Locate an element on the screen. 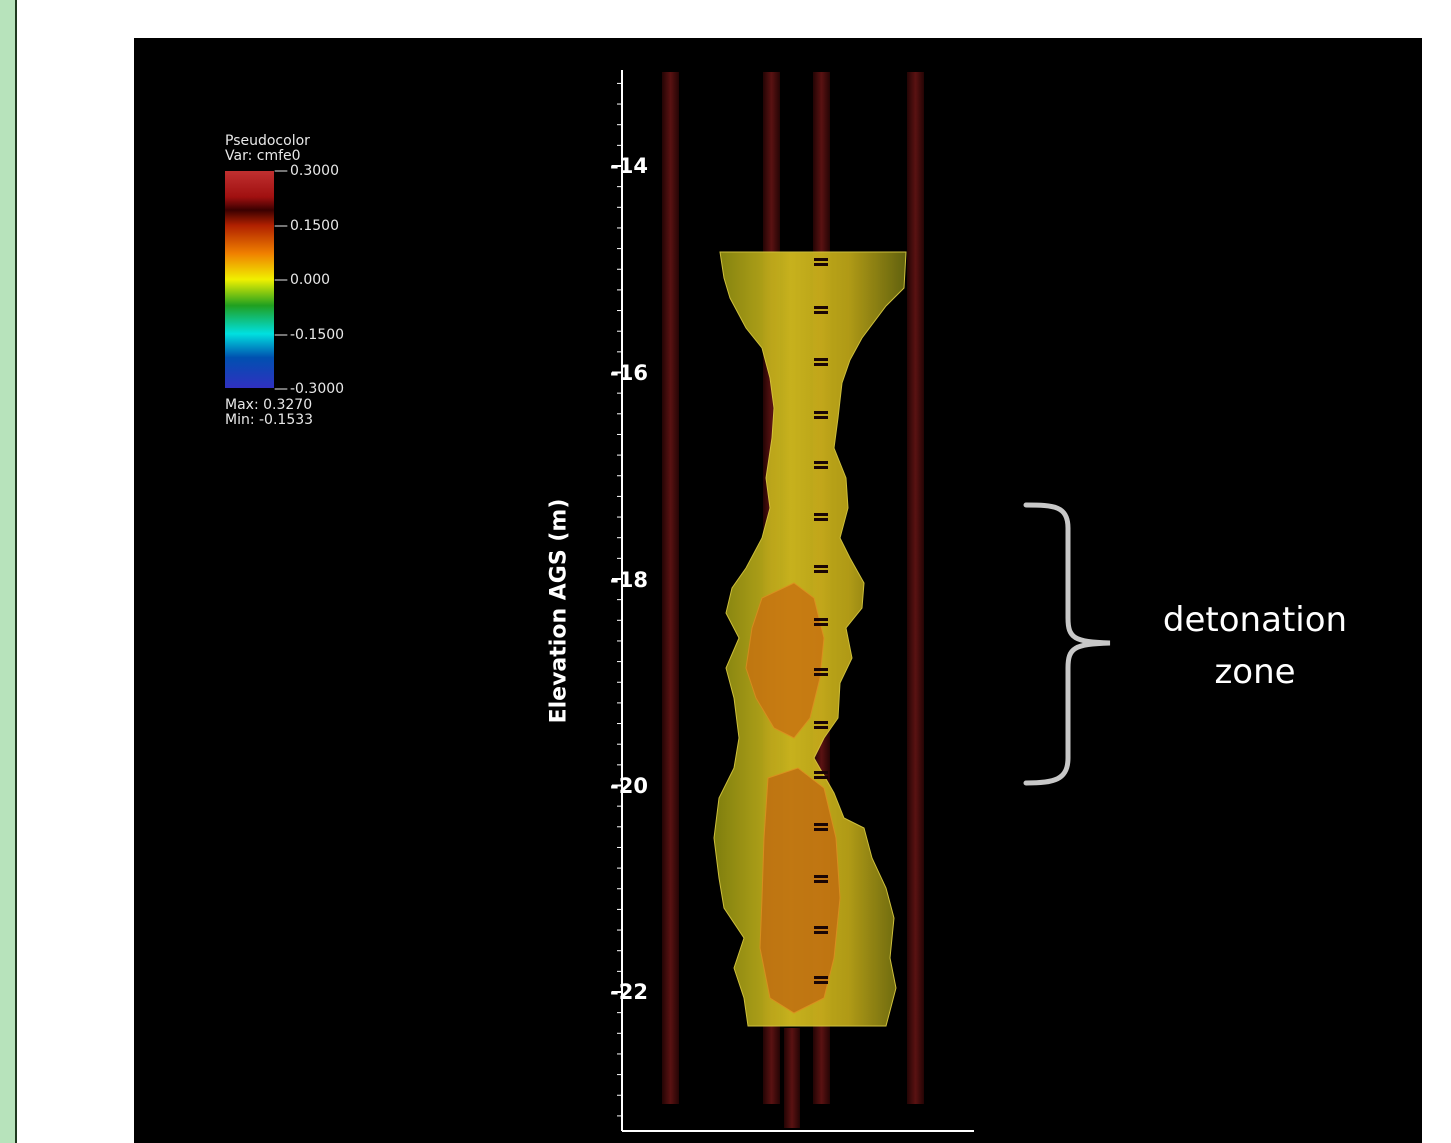 The height and width of the screenshot is (1143, 1451). legend-min: Min: -0.1533 is located at coordinates (269, 420).